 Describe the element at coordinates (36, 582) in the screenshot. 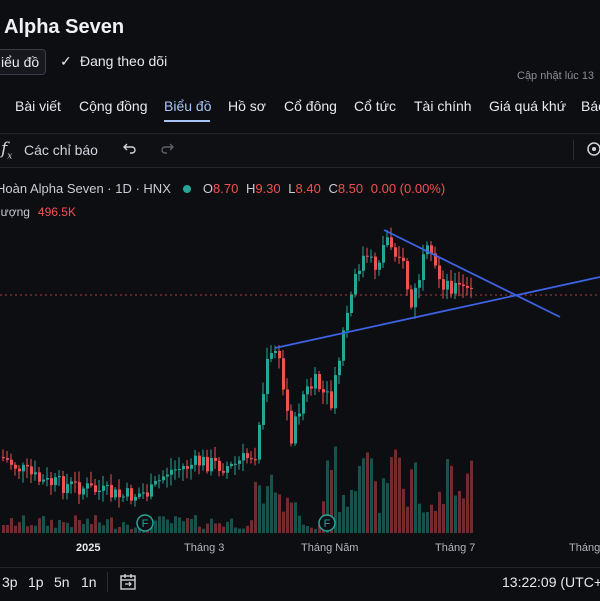

I see `range-1m: 1p` at that location.